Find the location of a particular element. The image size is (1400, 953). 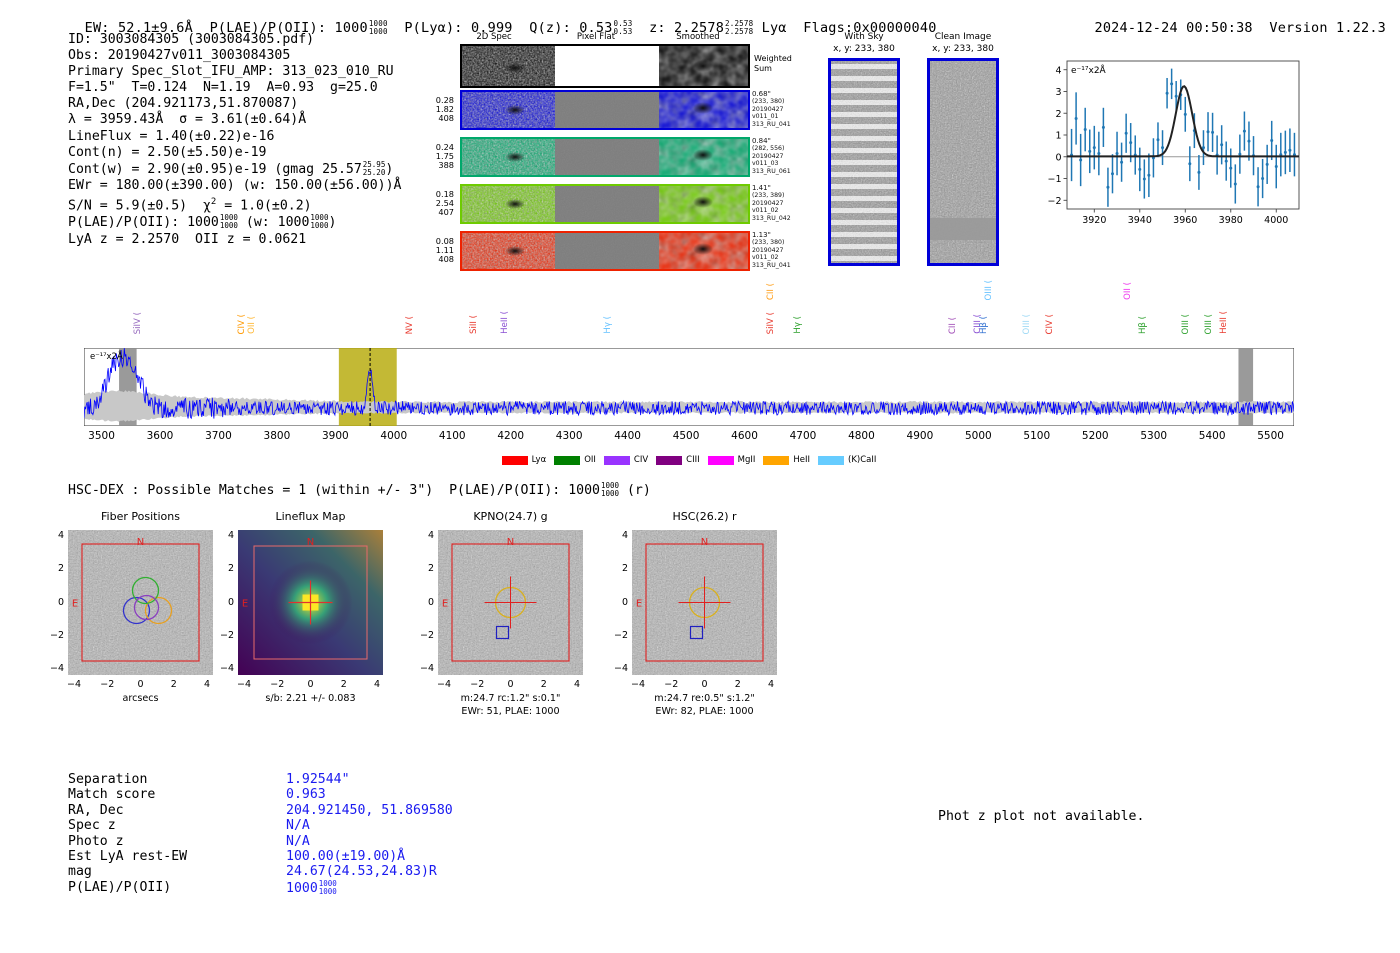

table-row: P(LAE)/P(OII) 1000 1000 1000 is located at coordinates (260, 887).